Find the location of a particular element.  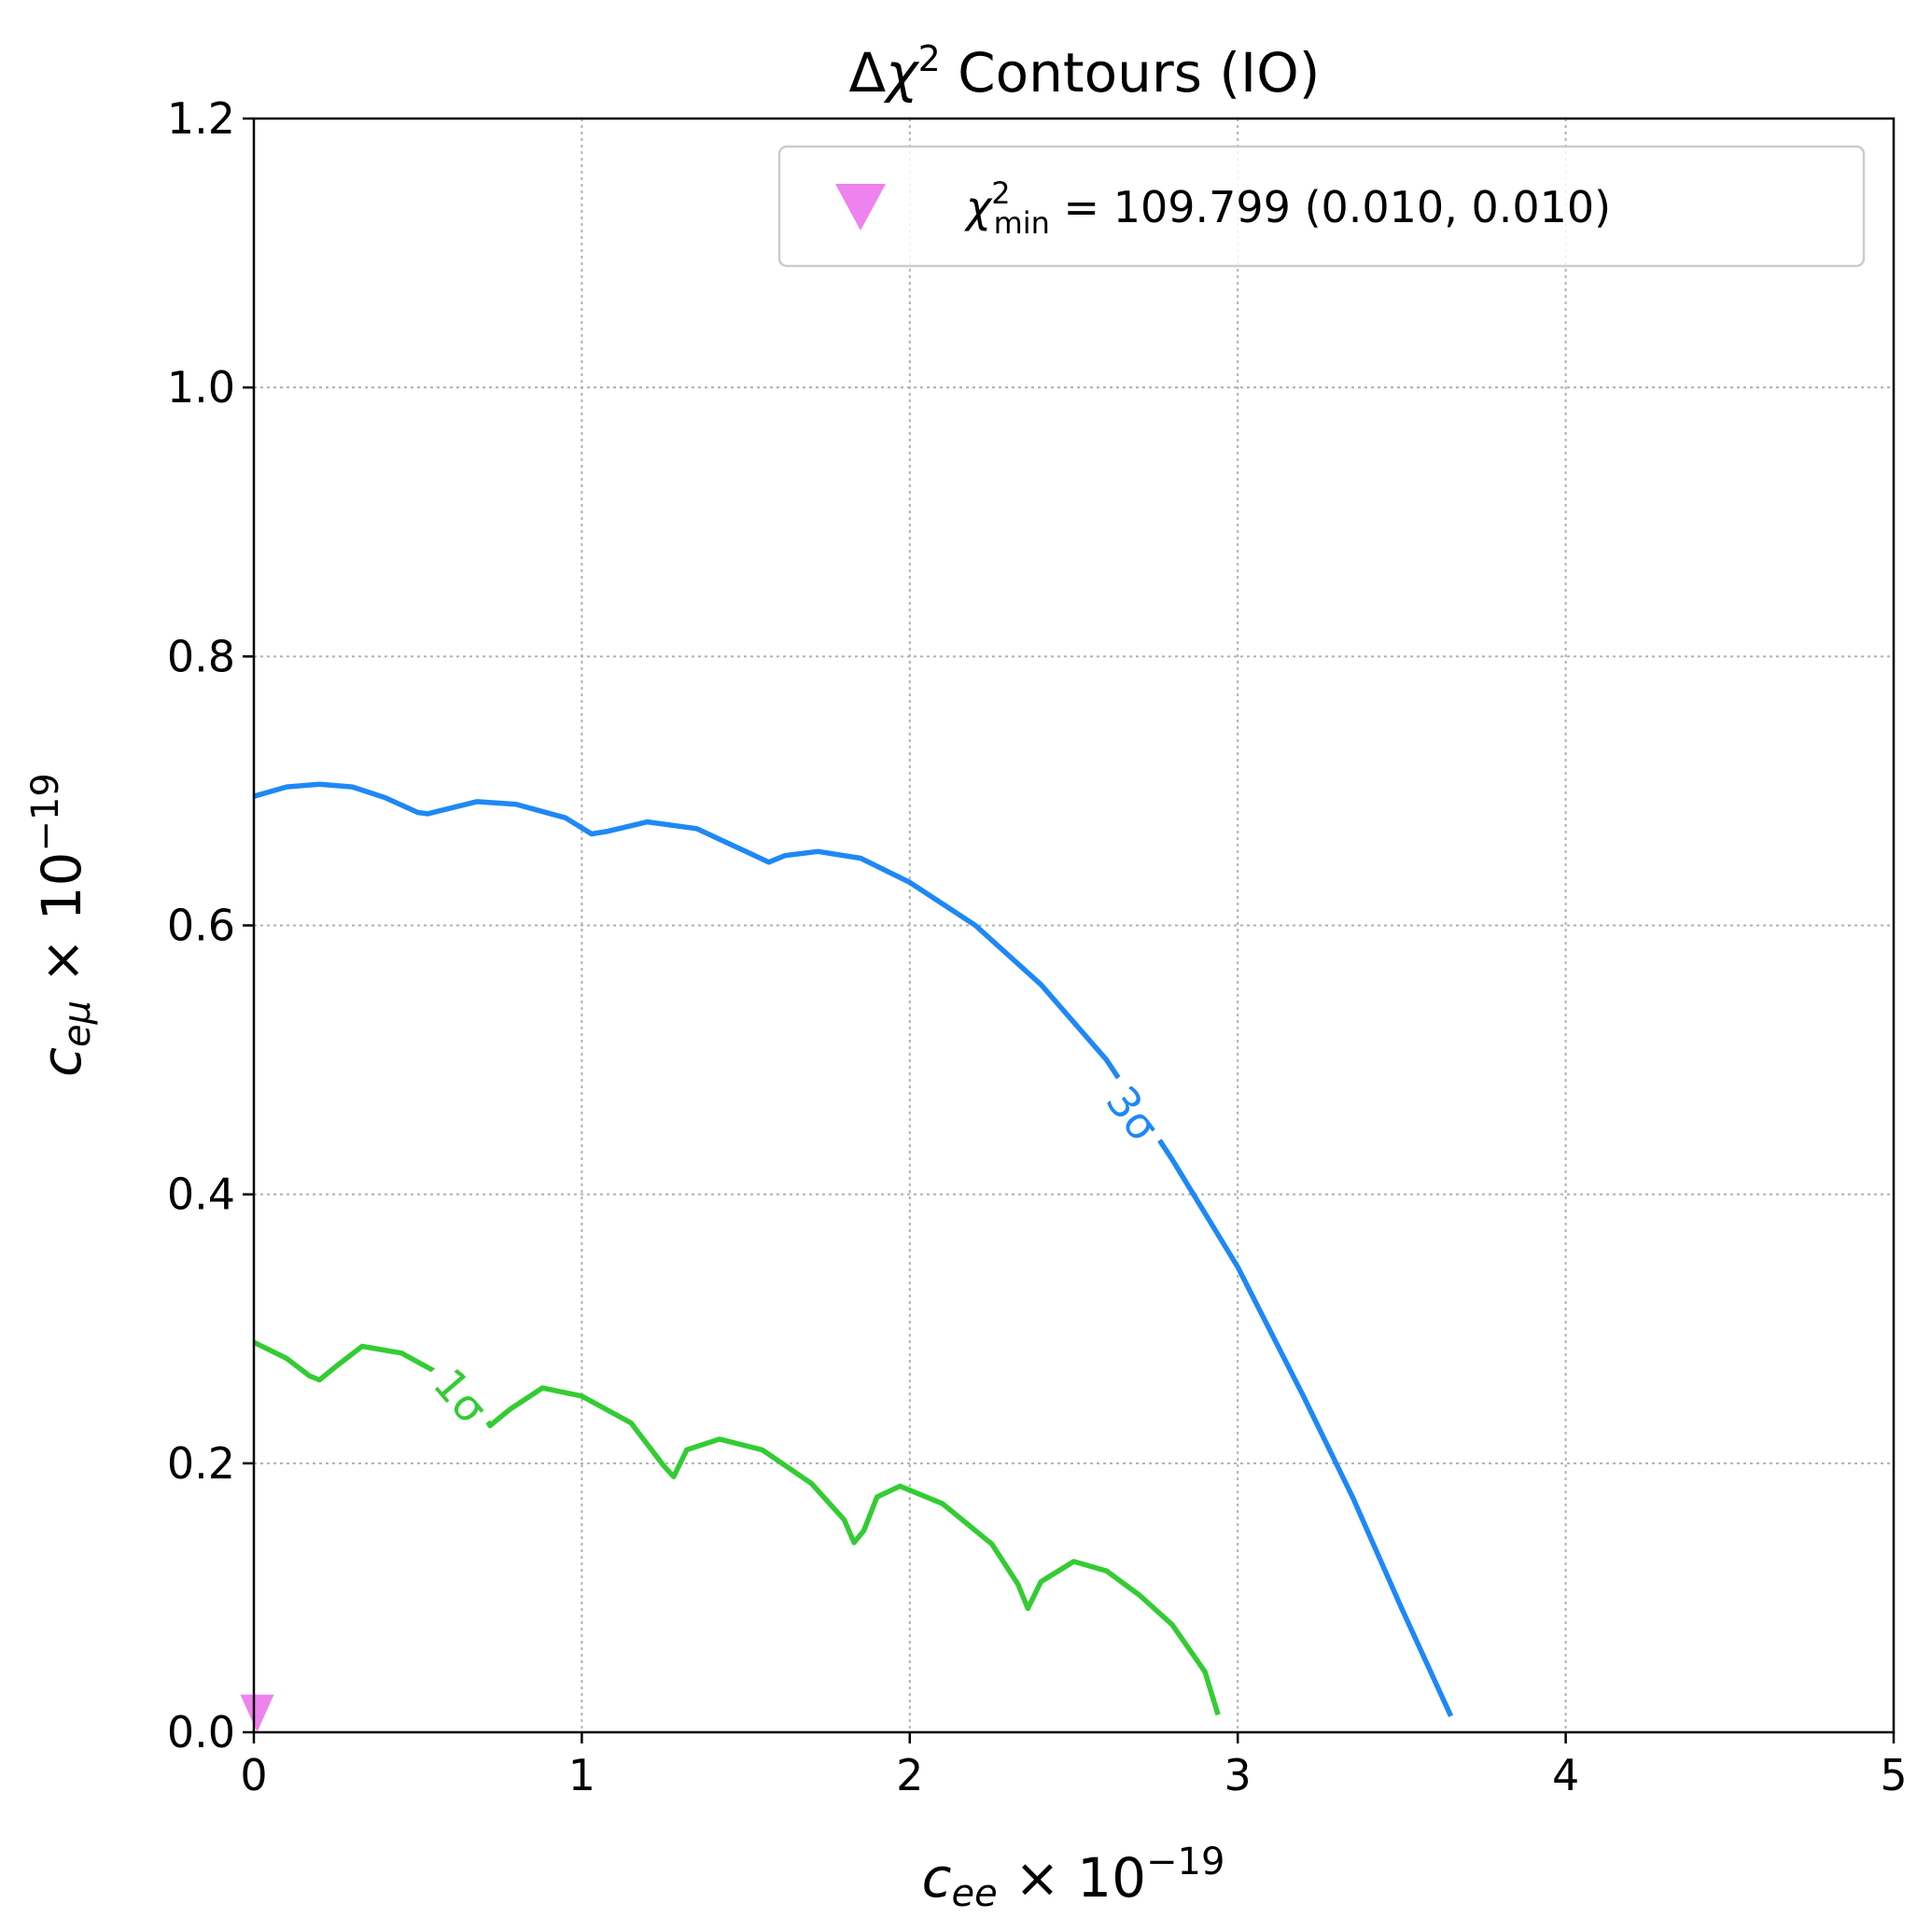

chart-title: Δχ2 Contours (IO) is located at coordinates (1085, 71).